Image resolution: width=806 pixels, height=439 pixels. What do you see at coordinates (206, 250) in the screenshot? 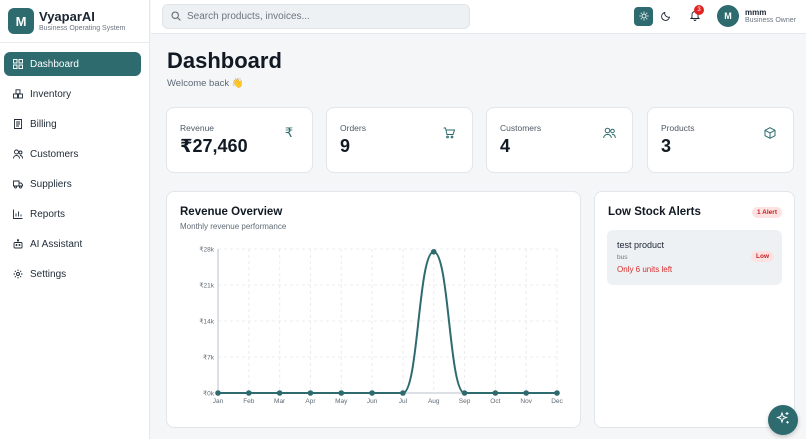
I see `y-tick-label: ₹28k` at bounding box center [206, 250].